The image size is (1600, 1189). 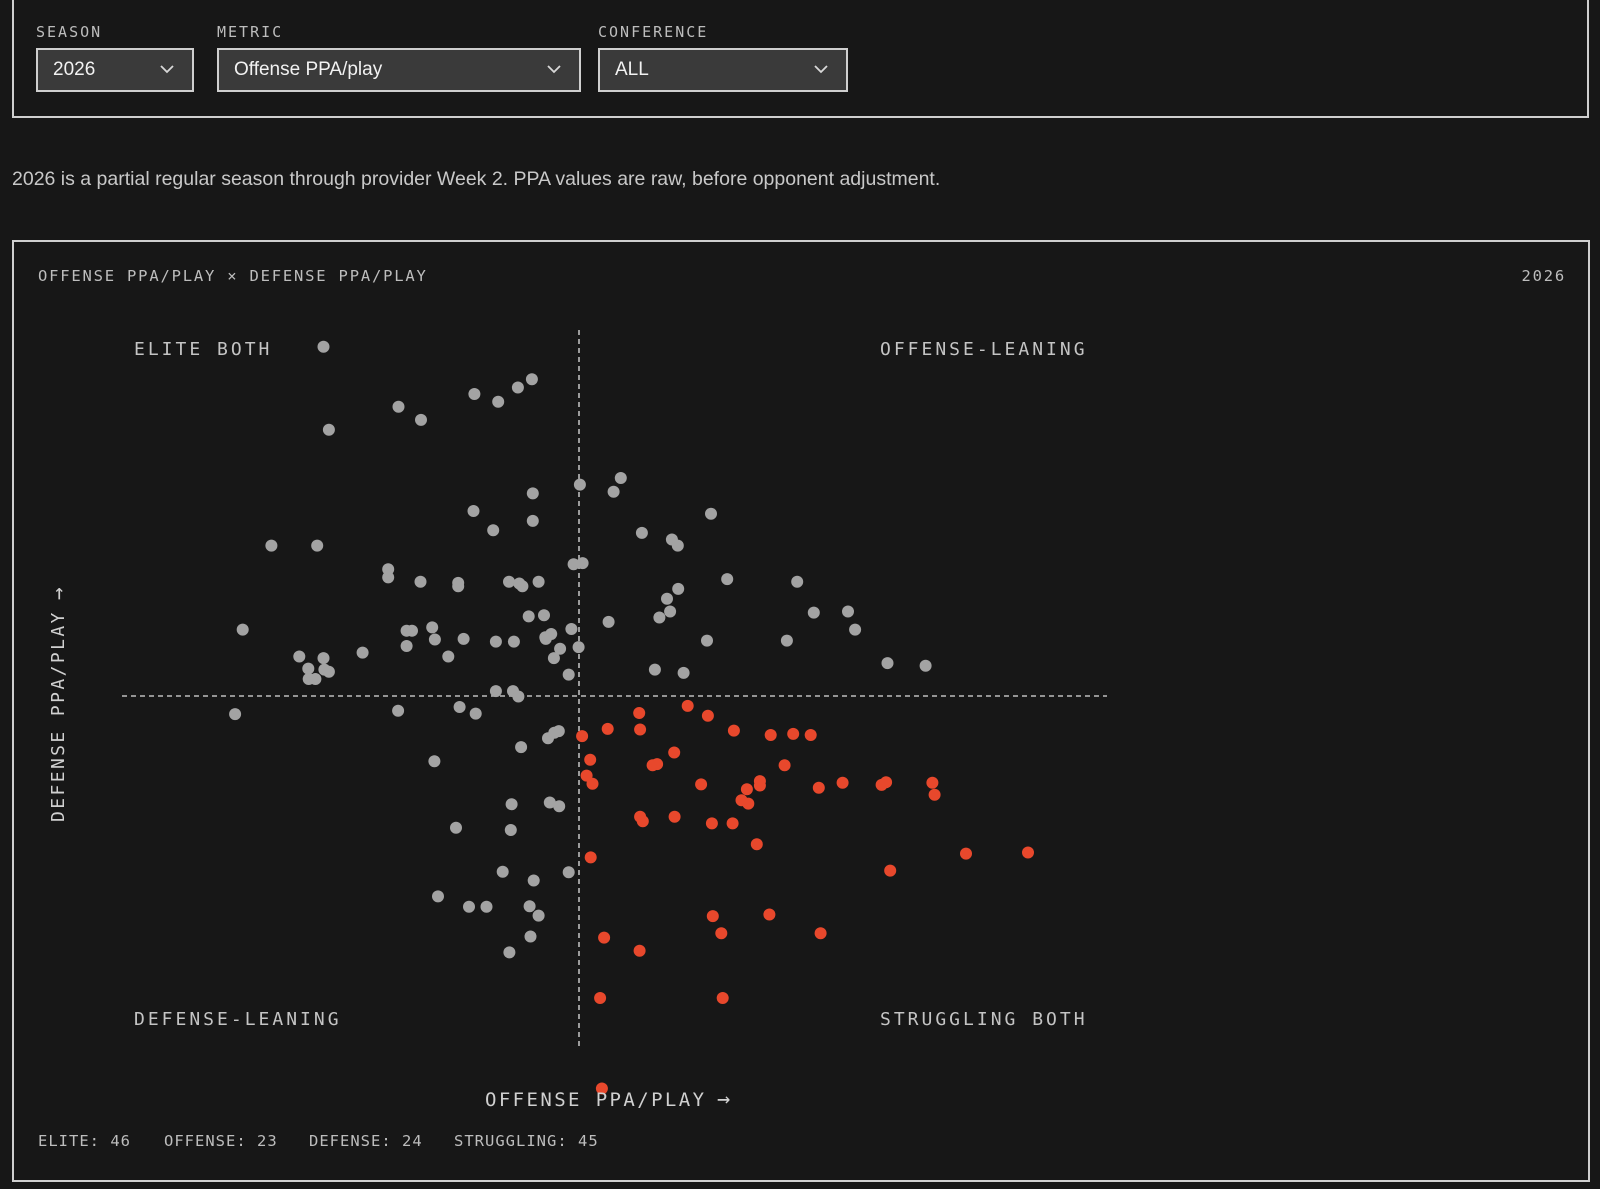 I want to click on conference-select: ALL, so click(x=723, y=70).